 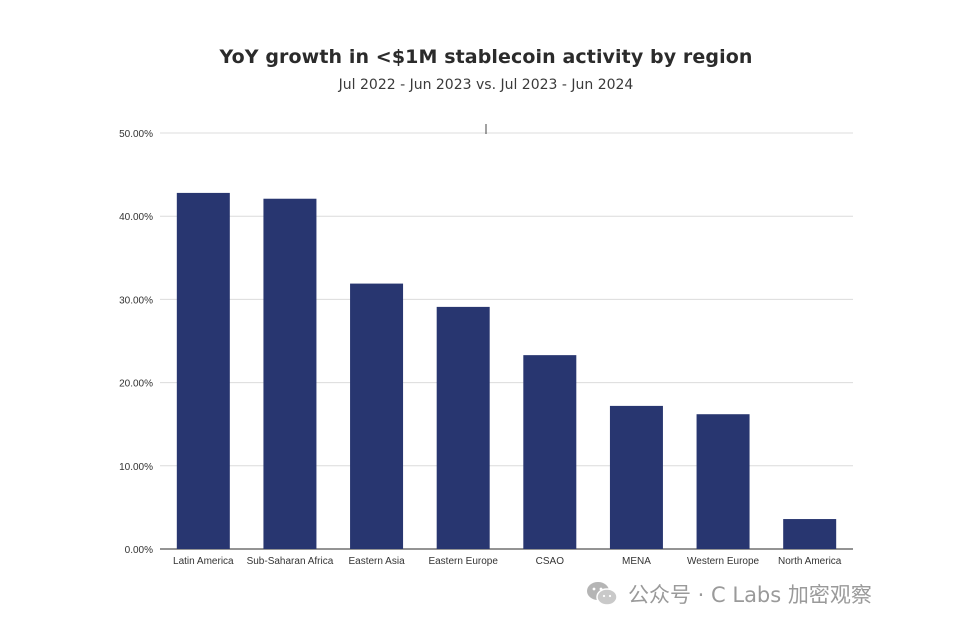 I want to click on x-tick-label: CSAO, so click(x=550, y=561).